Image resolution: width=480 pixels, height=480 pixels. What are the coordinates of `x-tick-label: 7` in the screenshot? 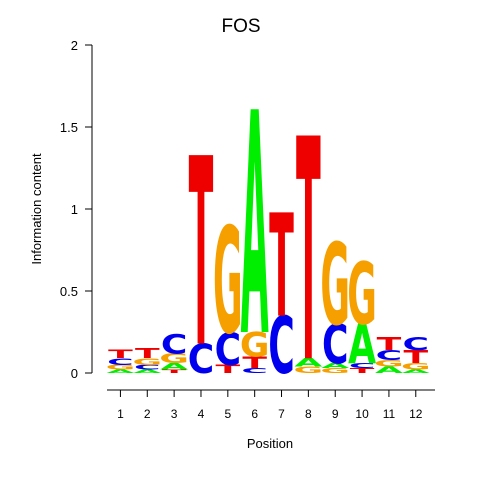 It's located at (281, 414).